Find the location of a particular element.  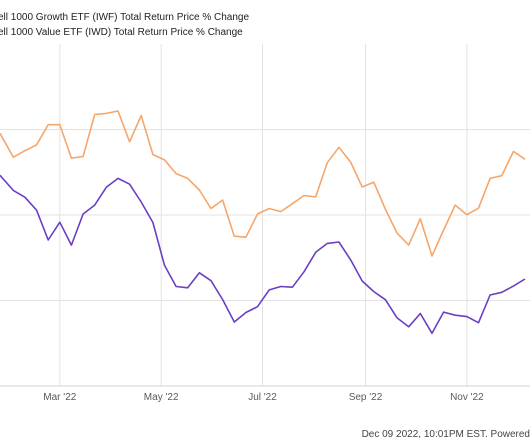

chart-footer: Dec 09 2022, 10:01PM EST. Powered is located at coordinates (445, 434).